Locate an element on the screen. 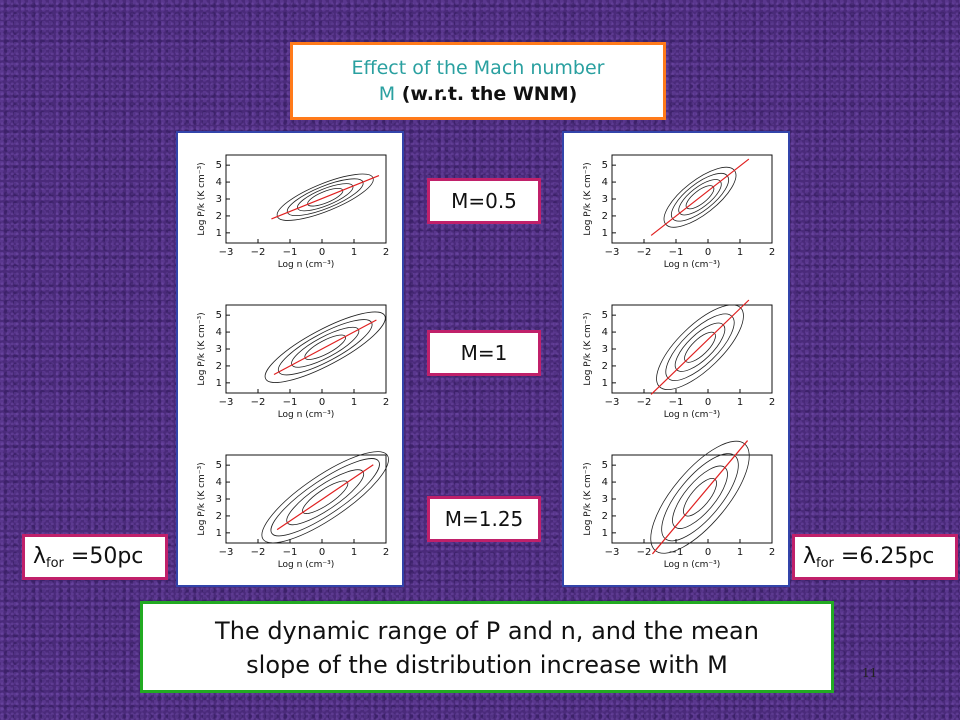 The height and width of the screenshot is (720, 960). lambda-sub-right: for is located at coordinates (825, 563).